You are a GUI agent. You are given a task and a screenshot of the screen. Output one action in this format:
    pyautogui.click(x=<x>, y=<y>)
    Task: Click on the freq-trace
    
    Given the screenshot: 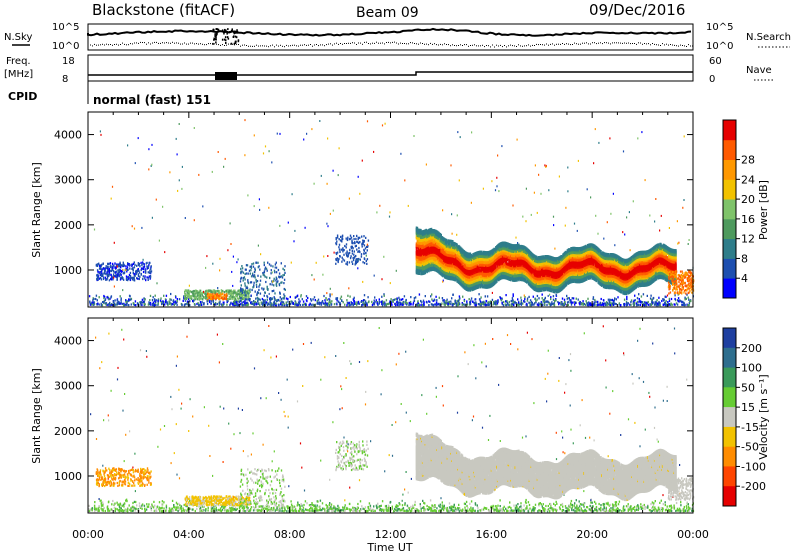 What is the action you would take?
    pyautogui.click(x=390, y=73)
    